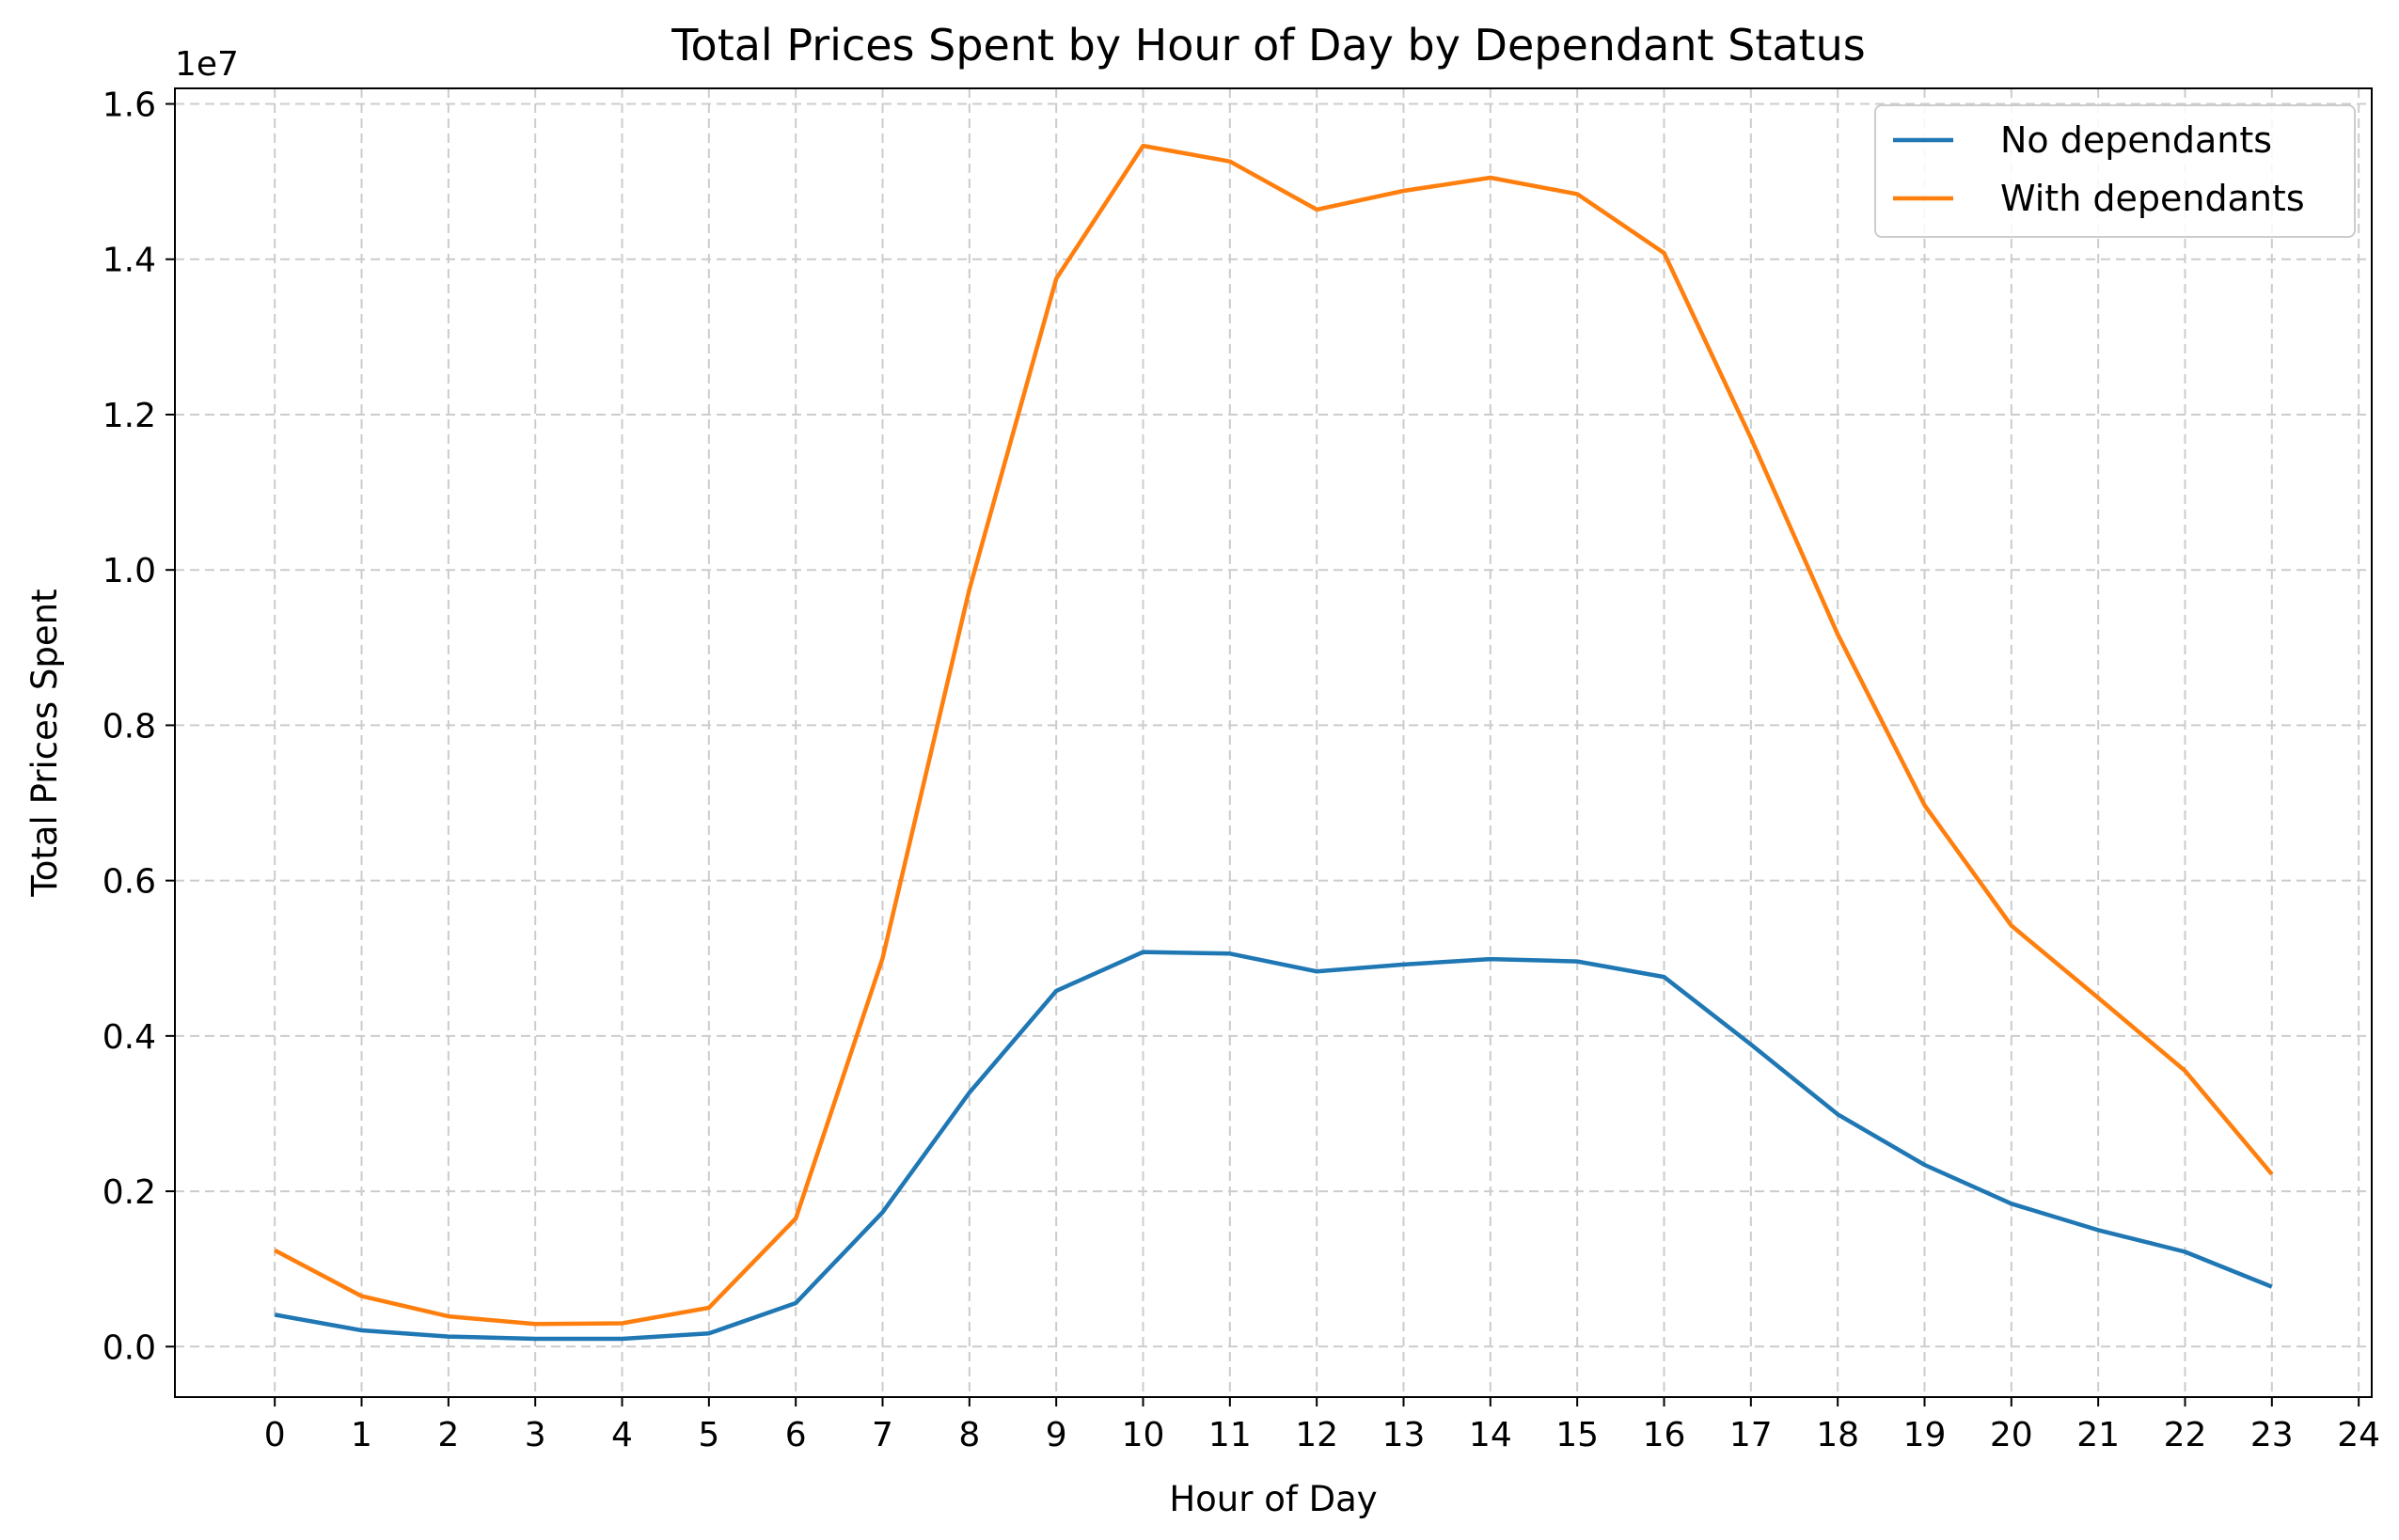 This screenshot has width=2399, height=1540. Describe the element at coordinates (2272, 1435) in the screenshot. I see `x-tick-label: 23` at that location.